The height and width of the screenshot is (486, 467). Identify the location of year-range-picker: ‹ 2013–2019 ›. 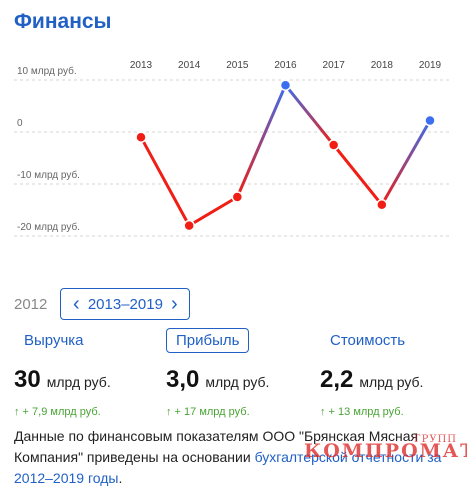
(125, 304).